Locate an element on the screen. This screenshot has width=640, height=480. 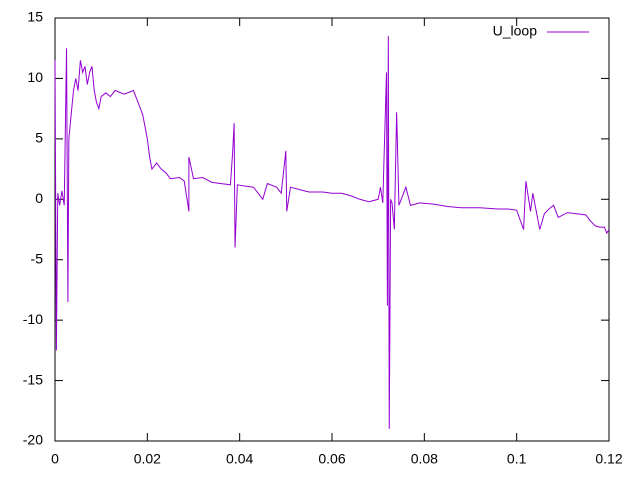
x-tick-label: 0.08 is located at coordinates (424, 459).